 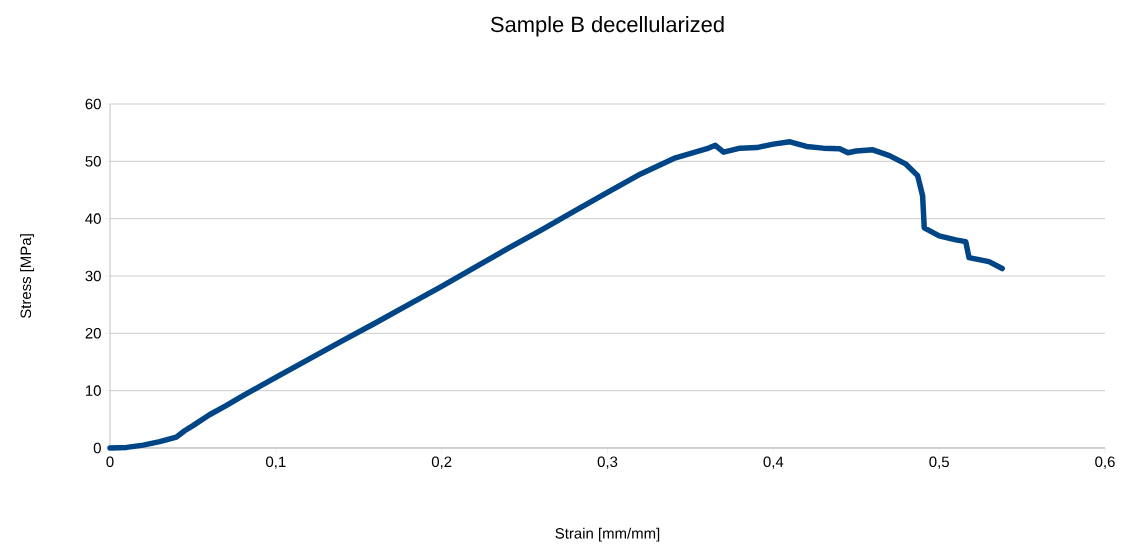 I want to click on y-tick-label: 60, so click(x=93, y=104).